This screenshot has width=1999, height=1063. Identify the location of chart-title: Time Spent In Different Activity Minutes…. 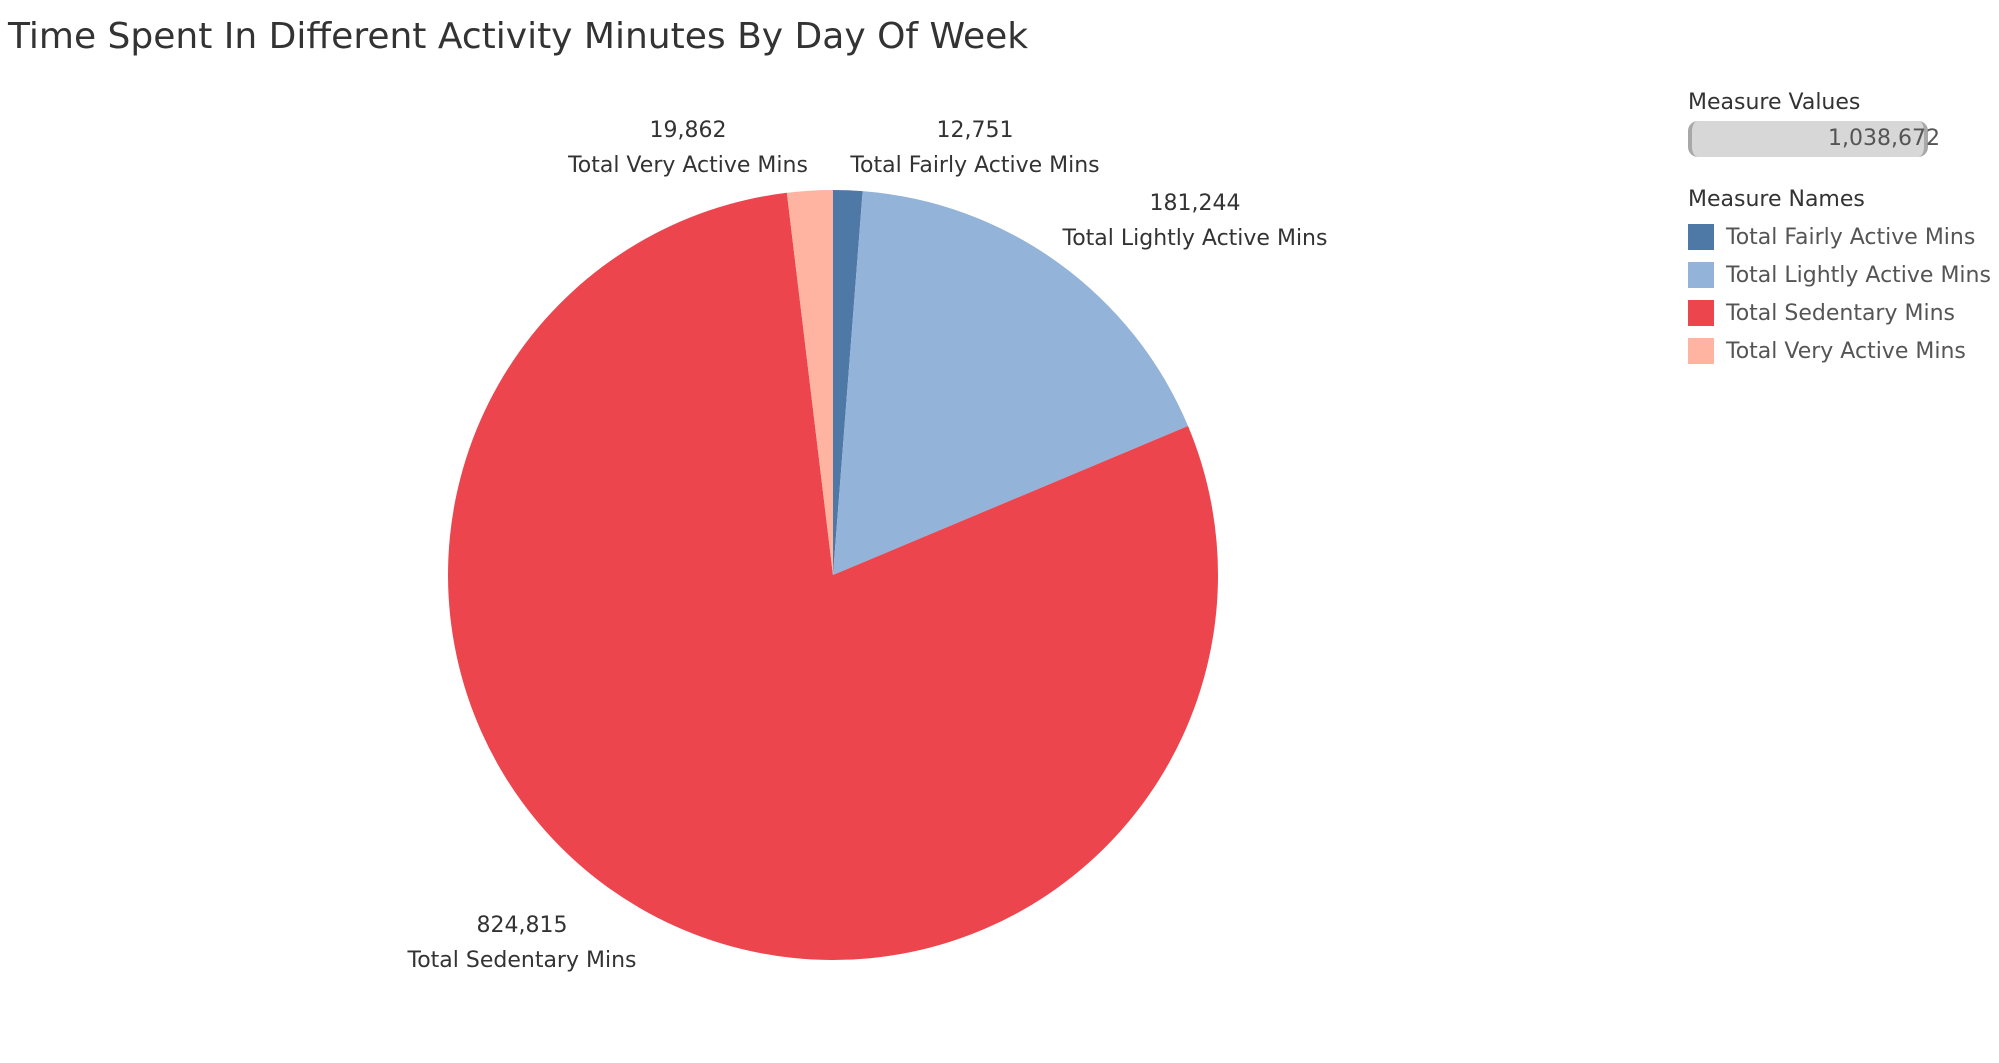
(518, 36).